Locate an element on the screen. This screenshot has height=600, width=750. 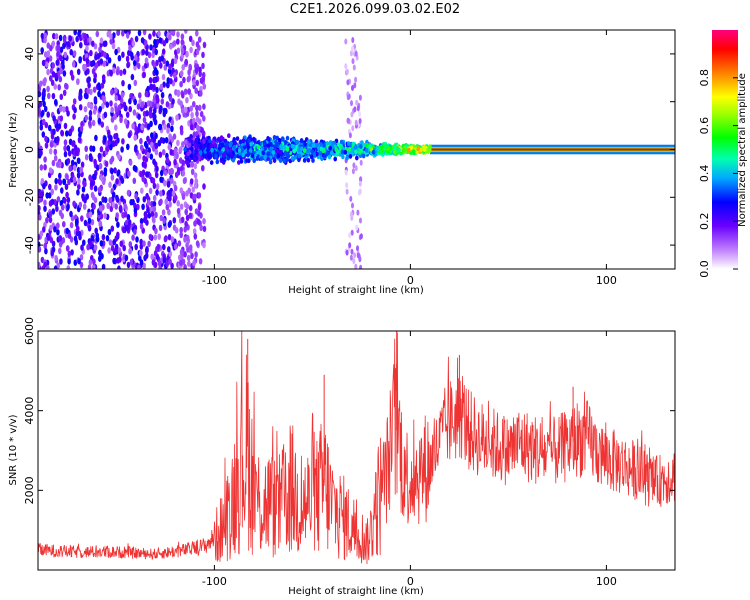
spectrogram-y-label: Frequency (Hz) is located at coordinates (13, 150).